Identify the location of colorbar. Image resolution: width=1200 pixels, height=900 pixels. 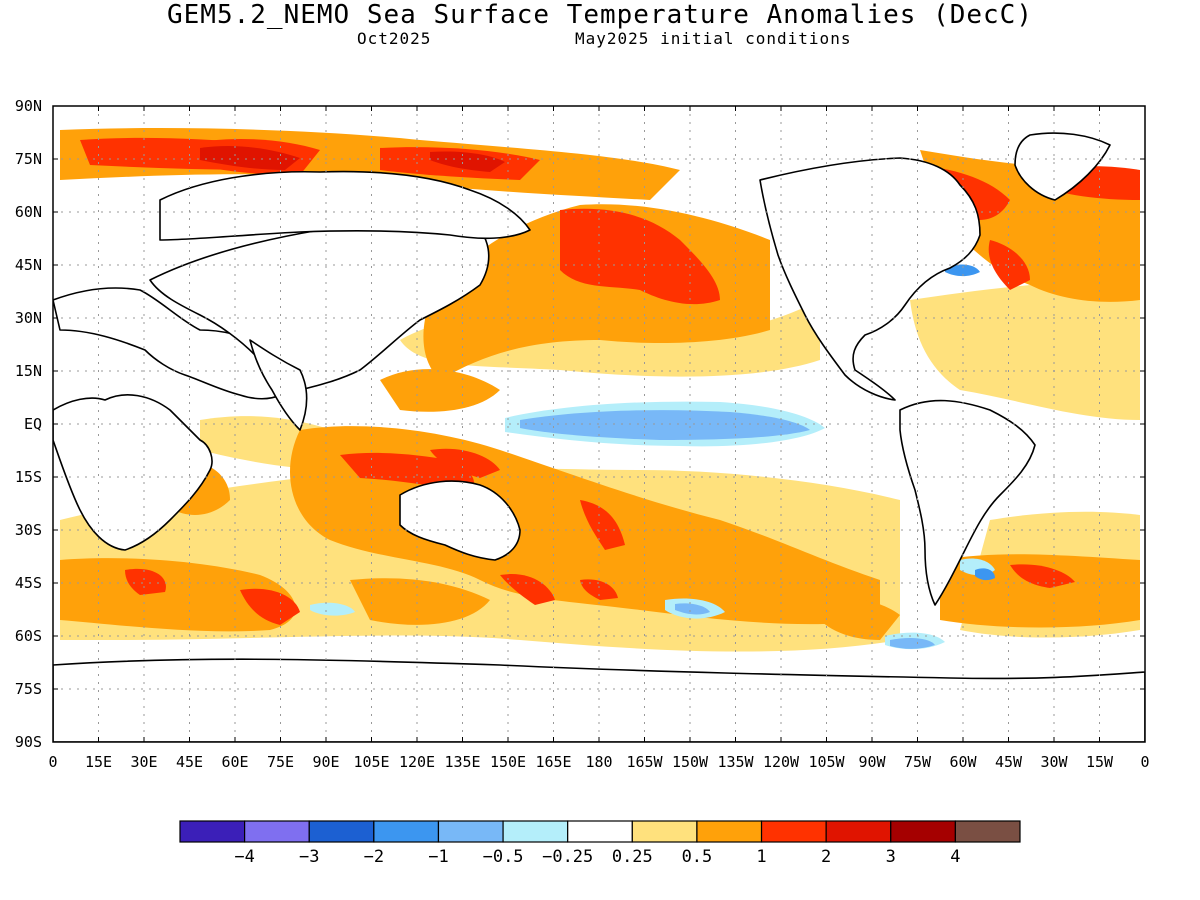
(600, 831).